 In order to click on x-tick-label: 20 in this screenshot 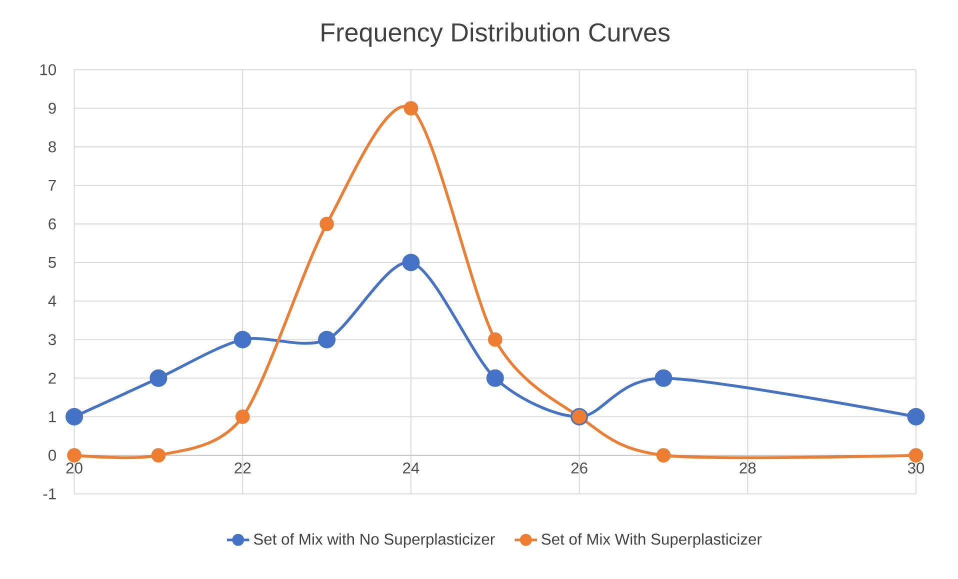, I will do `click(74, 468)`.